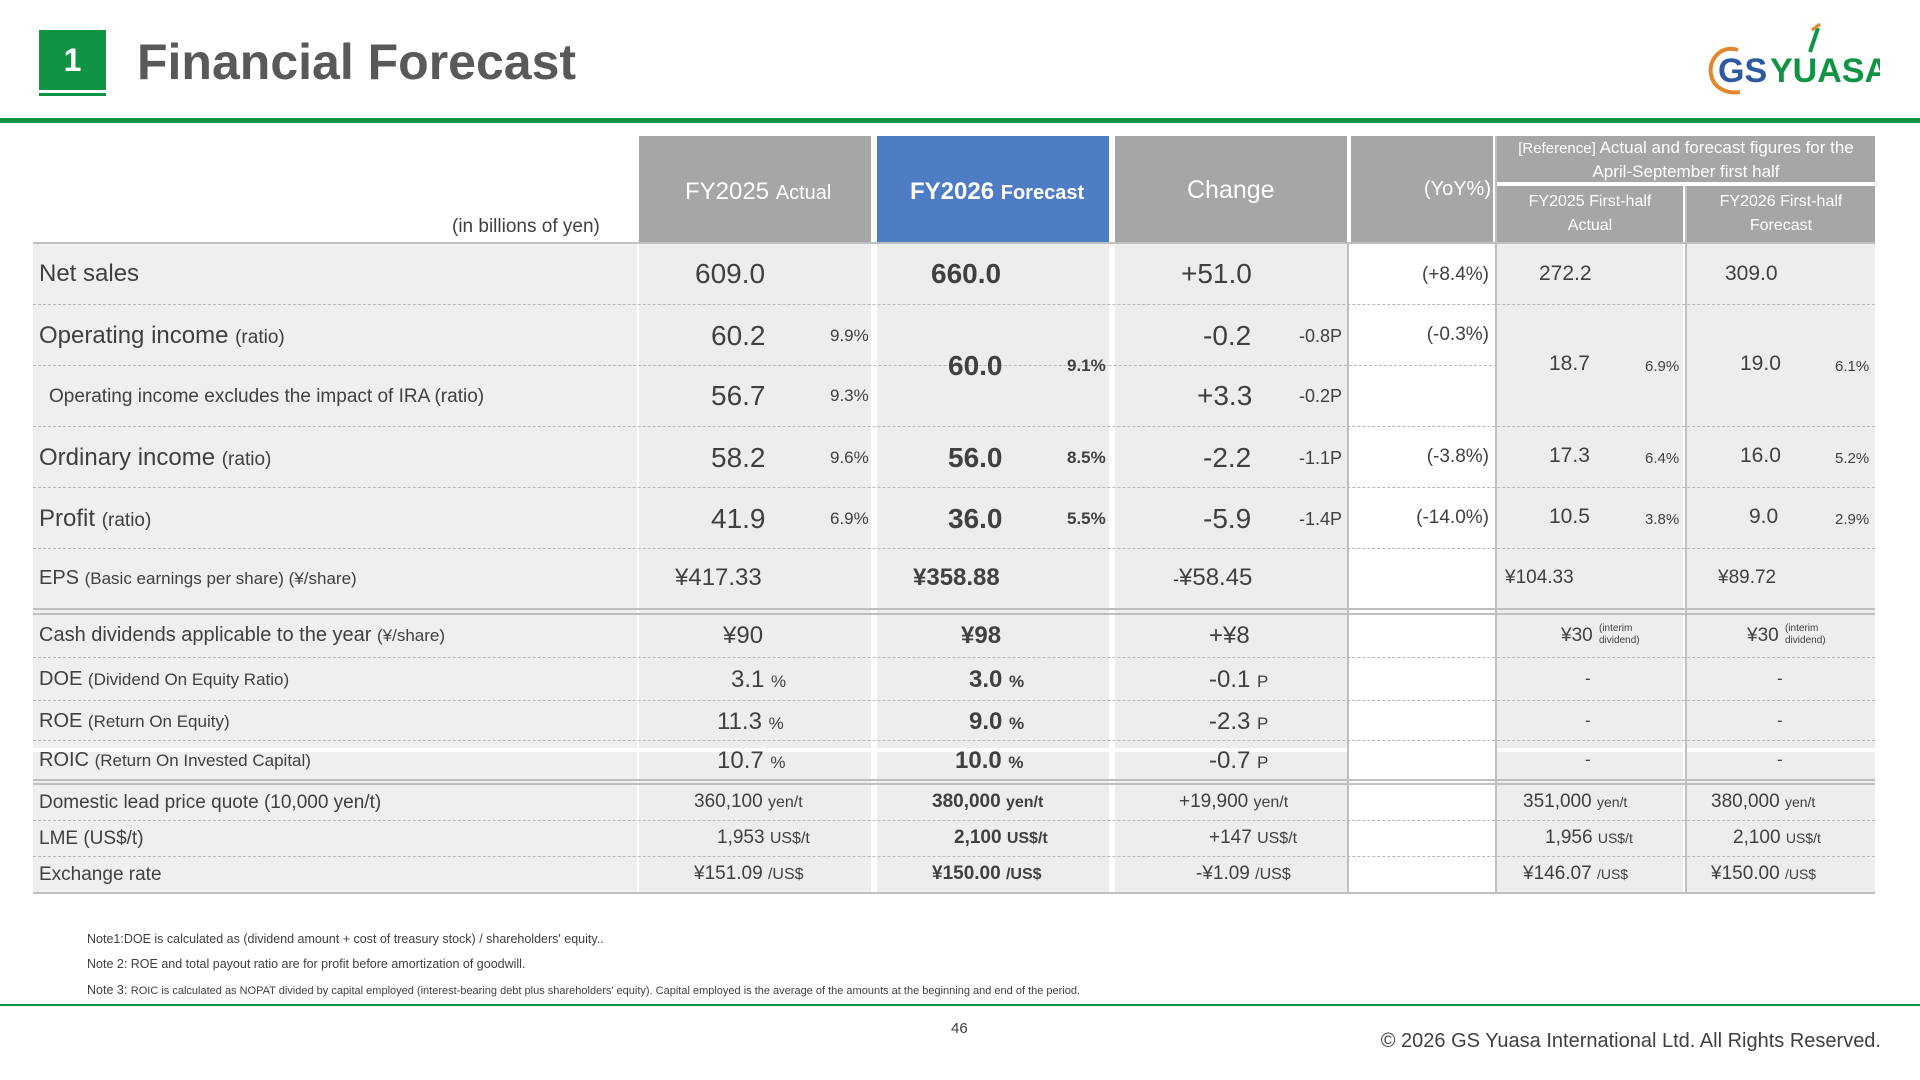  Describe the element at coordinates (1760, 455) in the screenshot. I see `ord-income-h126: 16.0` at that location.